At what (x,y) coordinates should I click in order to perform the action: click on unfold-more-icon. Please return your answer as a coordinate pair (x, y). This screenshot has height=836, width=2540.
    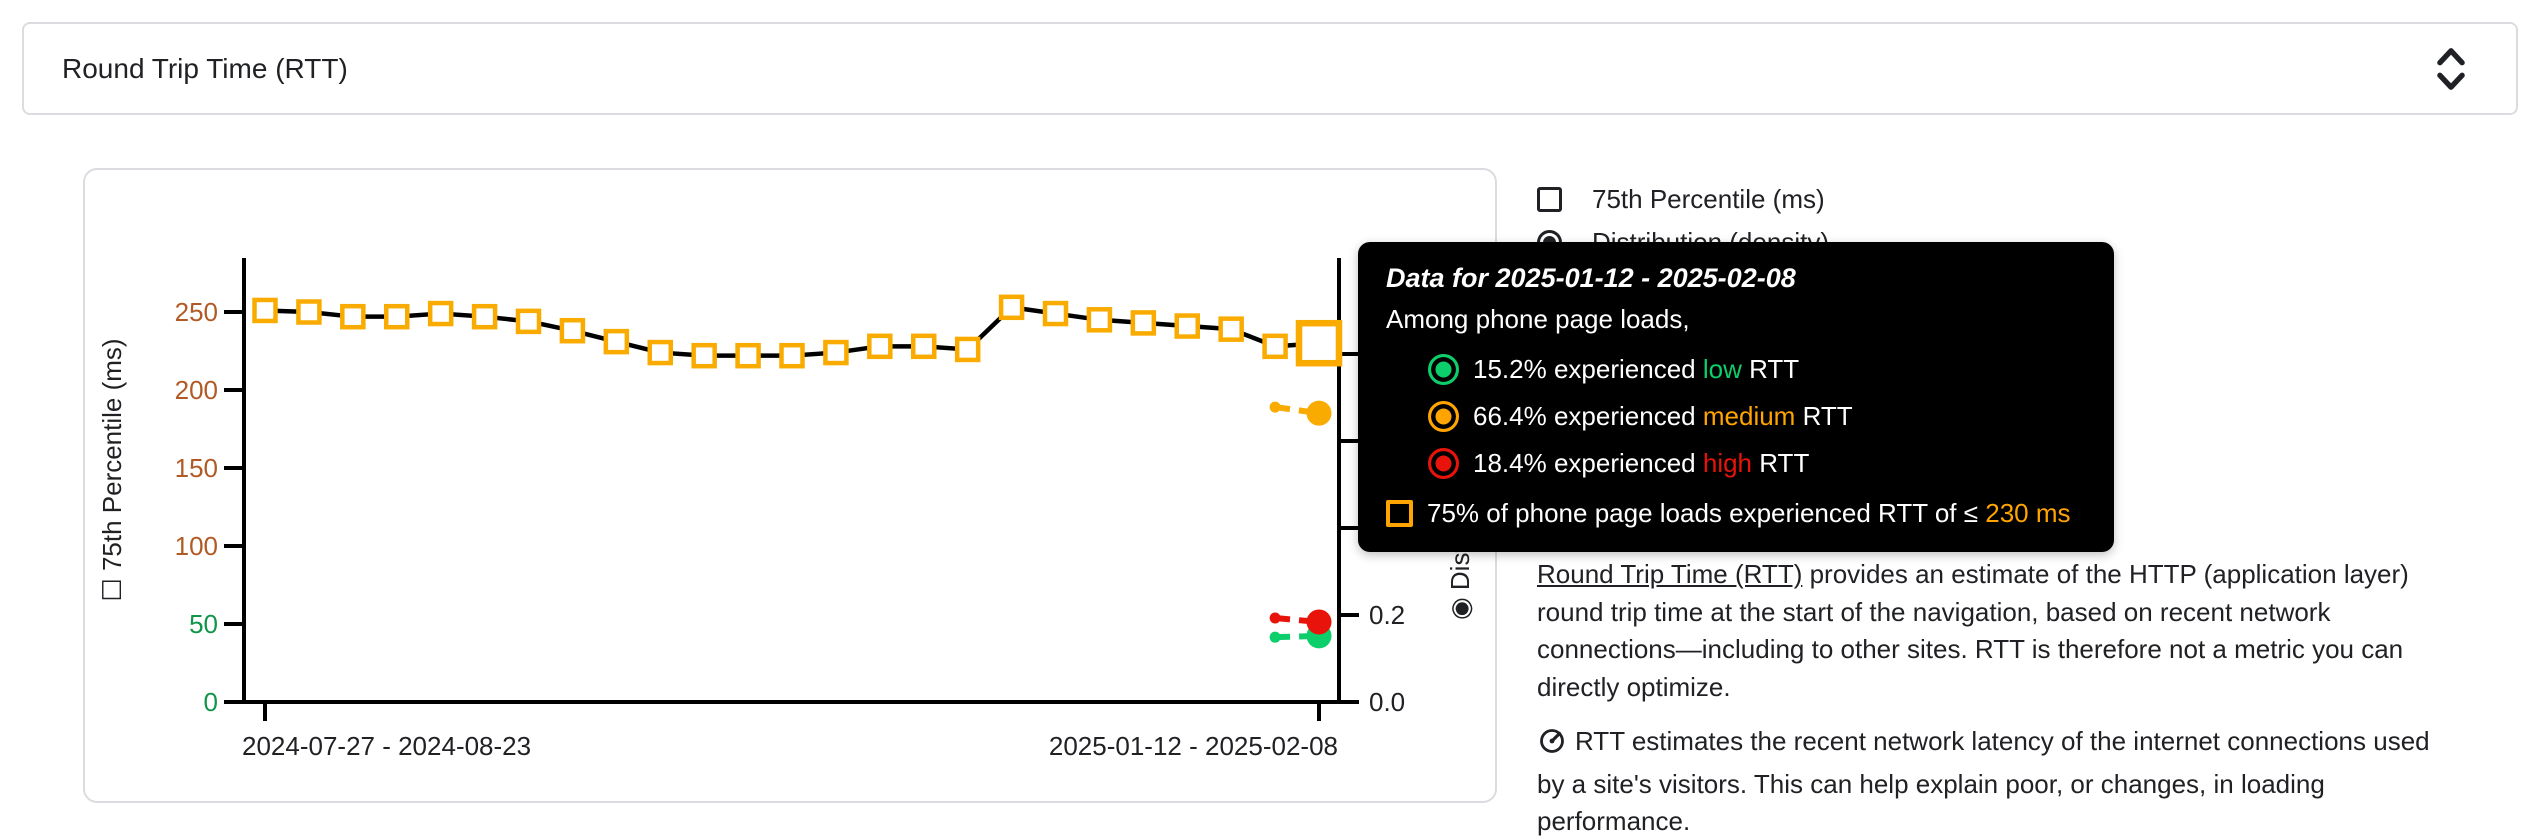
    Looking at the image, I should click on (2451, 69).